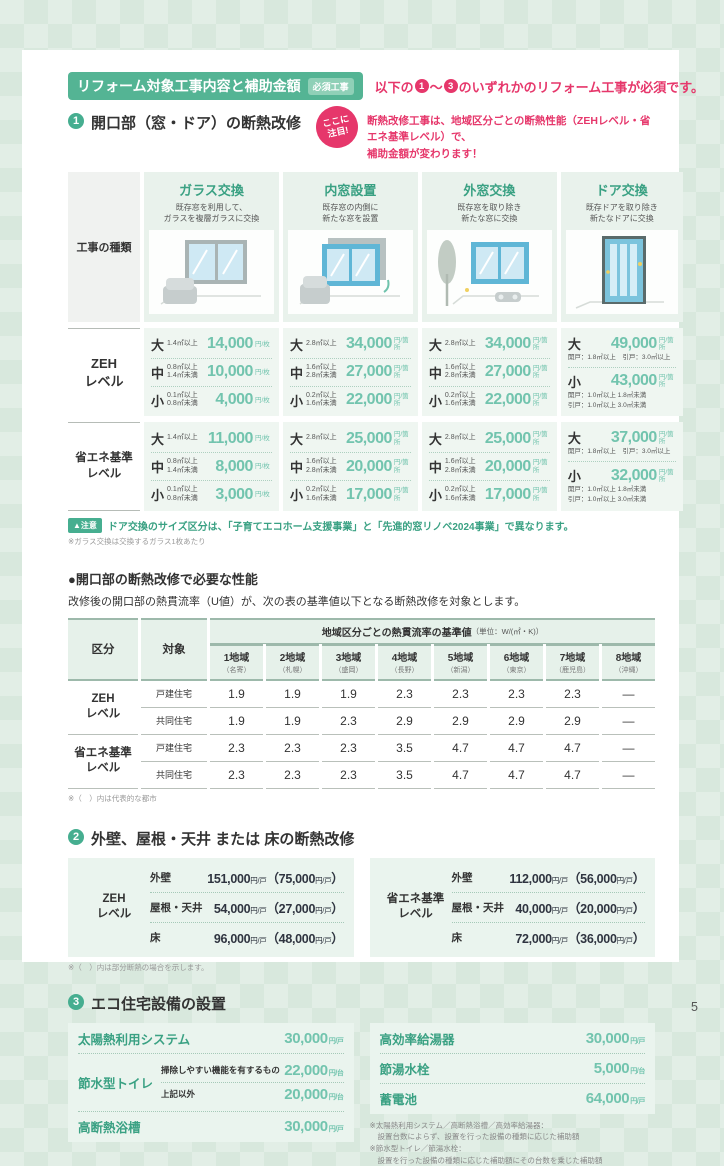  What do you see at coordinates (211, 1126) in the screenshot?
I see `equipment-price-row: 高断熱浴槽 30,000円/戸` at bounding box center [211, 1126].